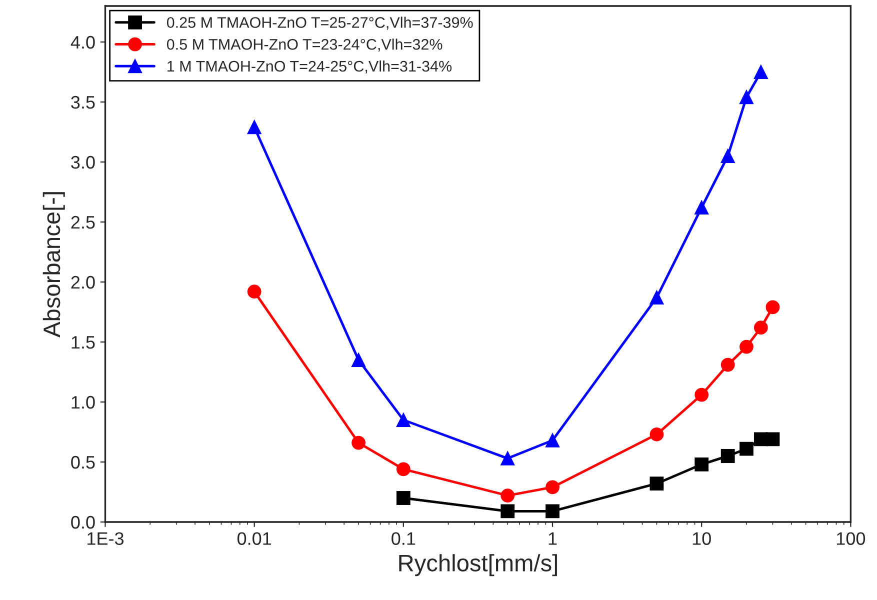 Image resolution: width=877 pixels, height=600 pixels. I want to click on y-axis-title: Absorbance[-], so click(53, 265).